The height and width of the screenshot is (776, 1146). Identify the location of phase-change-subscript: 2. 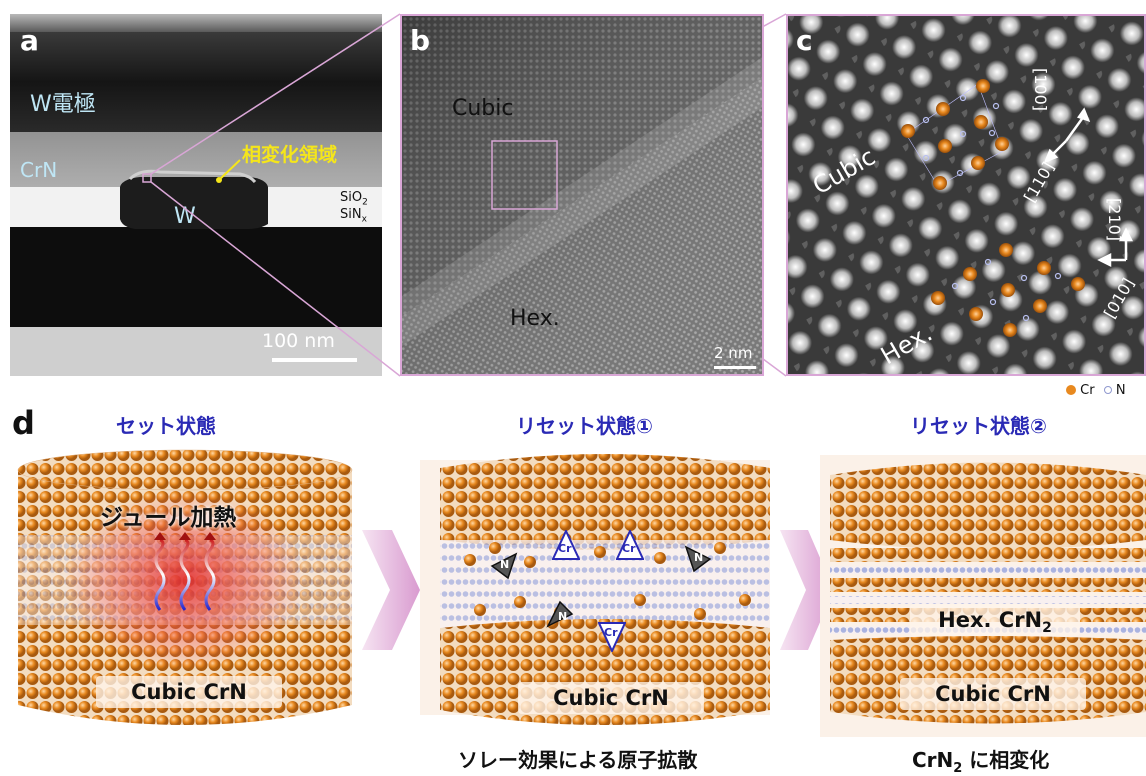
(958, 768).